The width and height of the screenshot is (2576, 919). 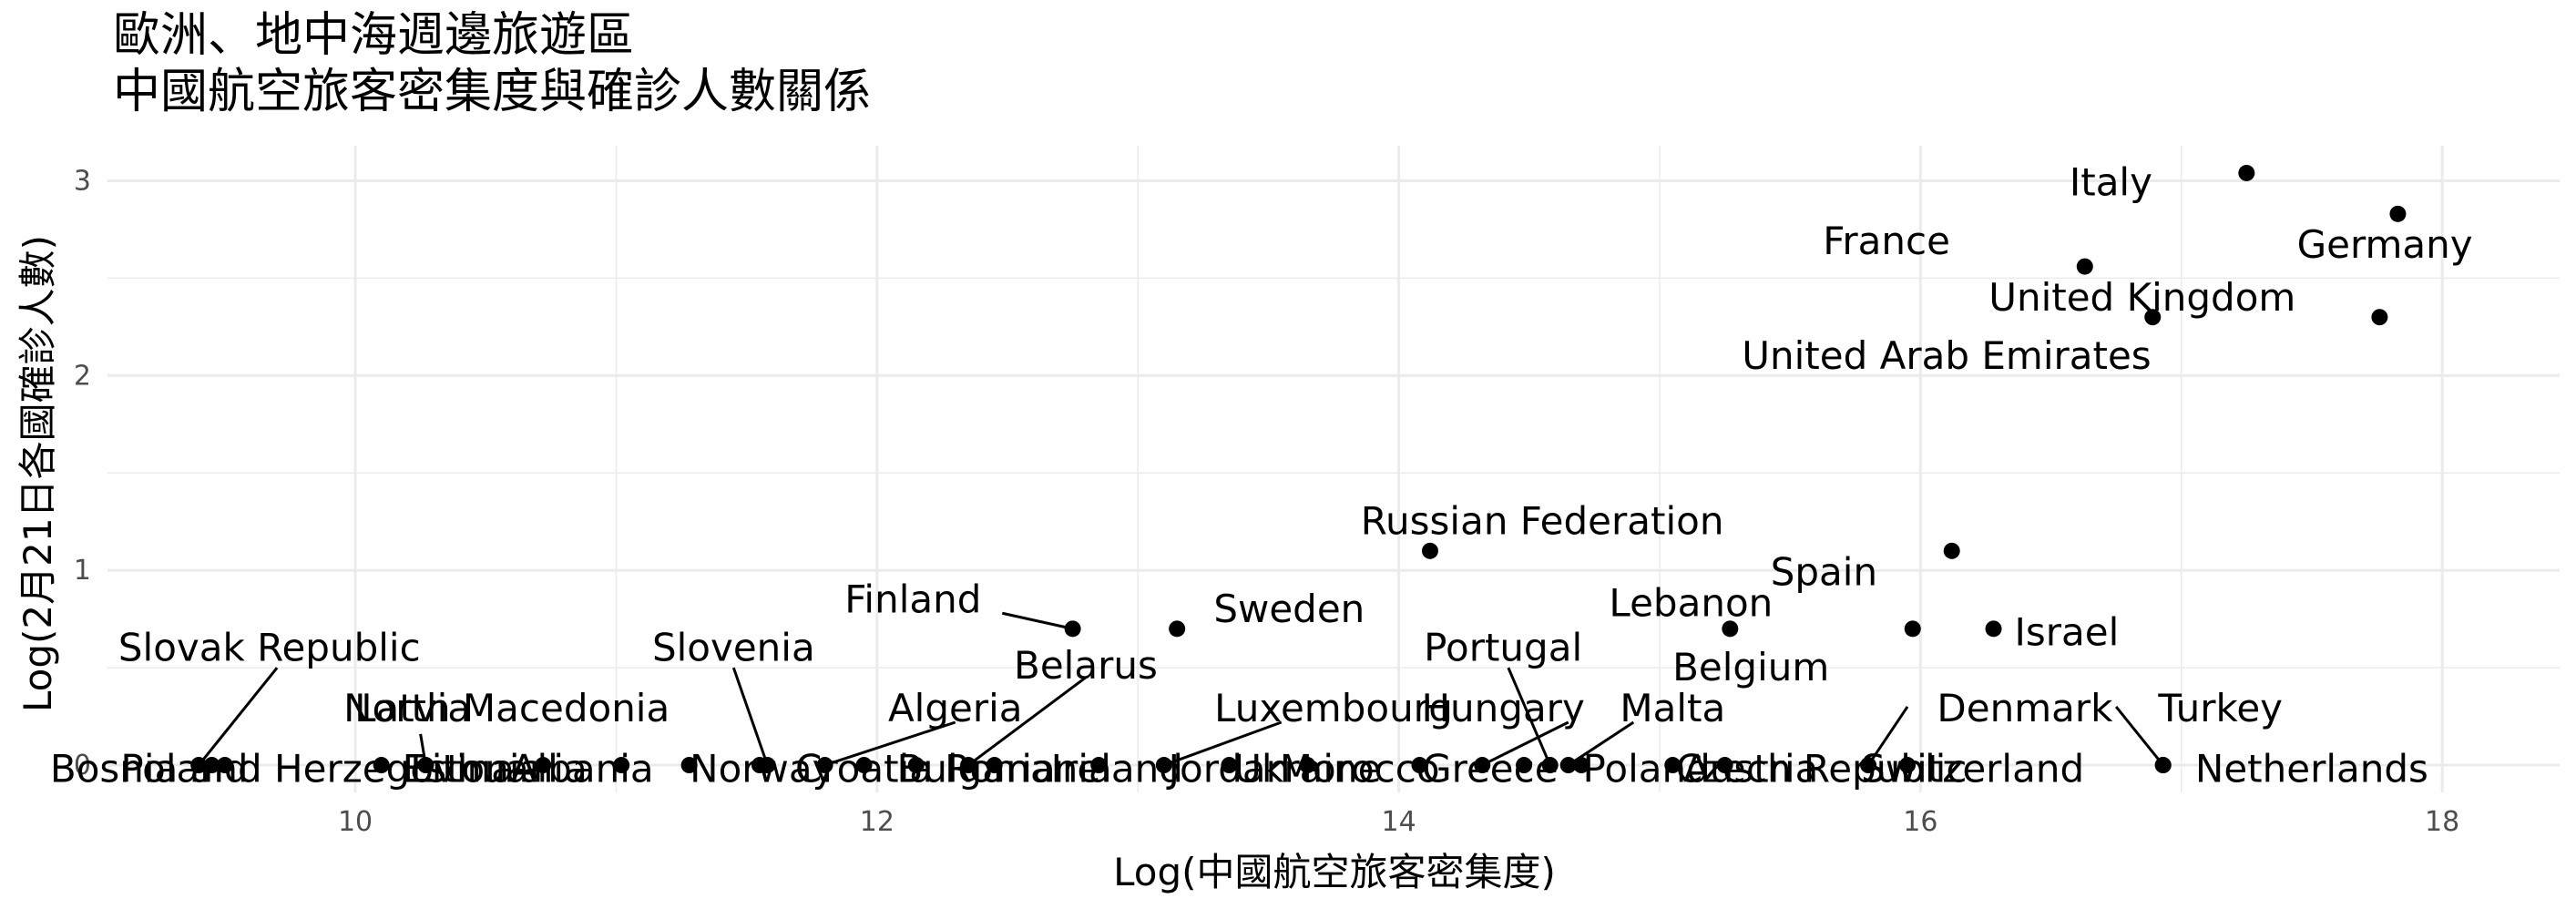 What do you see at coordinates (1946, 355) in the screenshot?
I see `point-label: United Arab Emirates` at bounding box center [1946, 355].